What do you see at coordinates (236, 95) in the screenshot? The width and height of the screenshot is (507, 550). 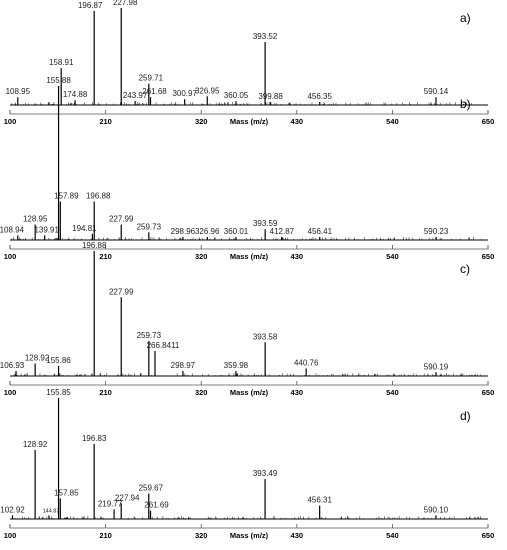 I see `peak-label: 360.05` at bounding box center [236, 95].